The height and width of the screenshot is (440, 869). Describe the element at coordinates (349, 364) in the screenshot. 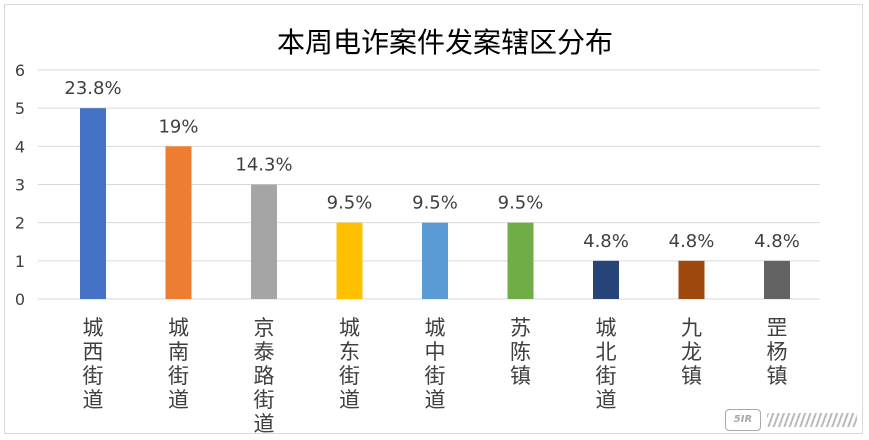

I see `category-label: 城东街道` at that location.